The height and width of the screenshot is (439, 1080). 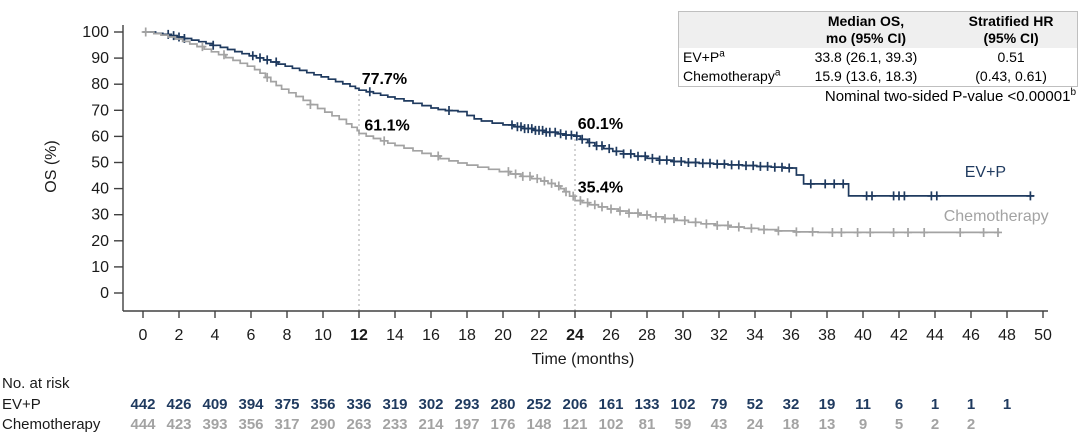 What do you see at coordinates (863, 404) in the screenshot?
I see `risk-count: 11` at bounding box center [863, 404].